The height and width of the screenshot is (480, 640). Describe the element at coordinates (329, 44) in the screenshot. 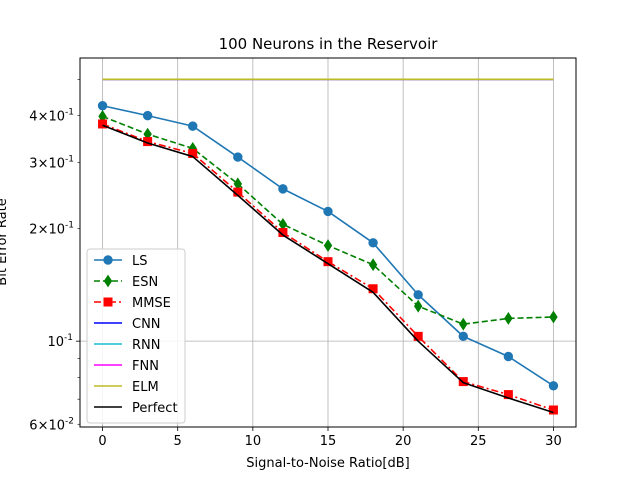

I see `chart-title: 100 Neurons in the Reservoir` at that location.